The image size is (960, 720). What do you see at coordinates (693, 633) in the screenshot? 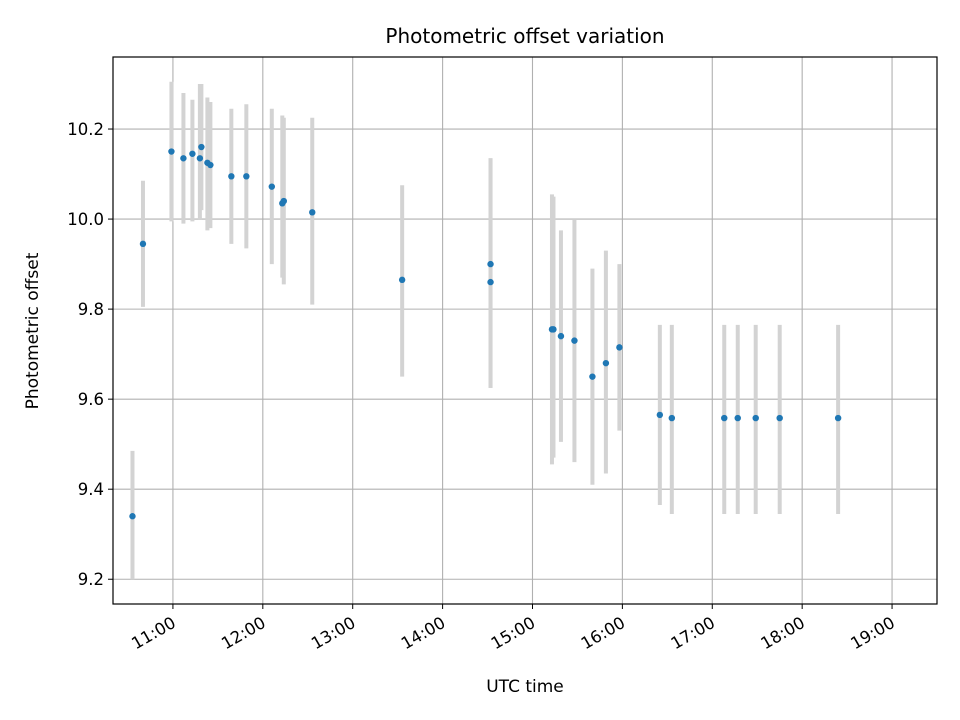
I see `x-tick-label: 17:00` at bounding box center [693, 633].